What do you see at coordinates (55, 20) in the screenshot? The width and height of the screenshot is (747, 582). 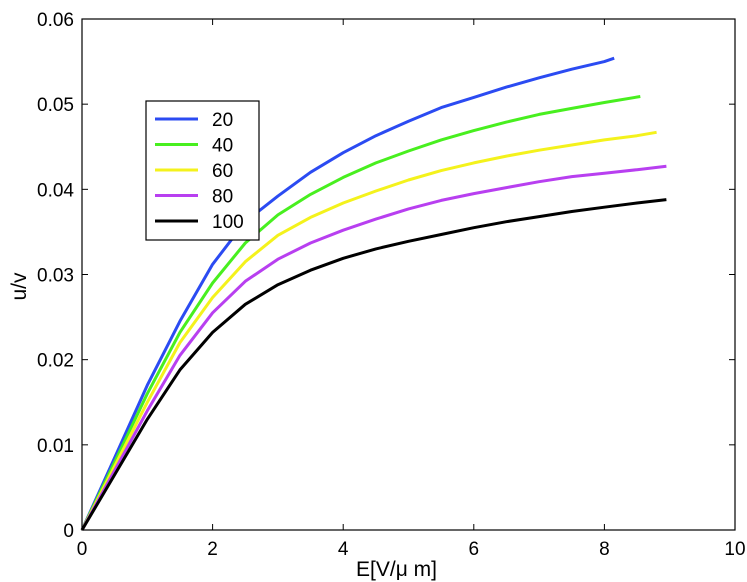 I see `y-tick-label: 0.06` at bounding box center [55, 20].